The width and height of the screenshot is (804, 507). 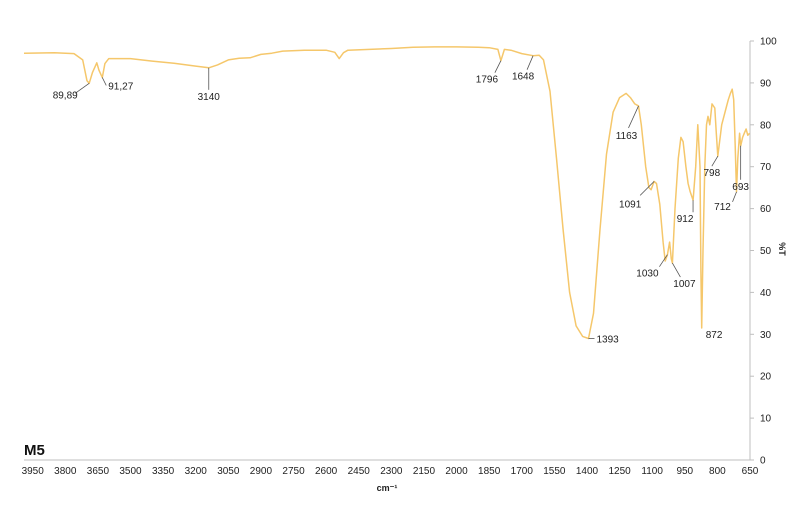 What do you see at coordinates (293, 471) in the screenshot?
I see `x-tick-label: 2750` at bounding box center [293, 471].